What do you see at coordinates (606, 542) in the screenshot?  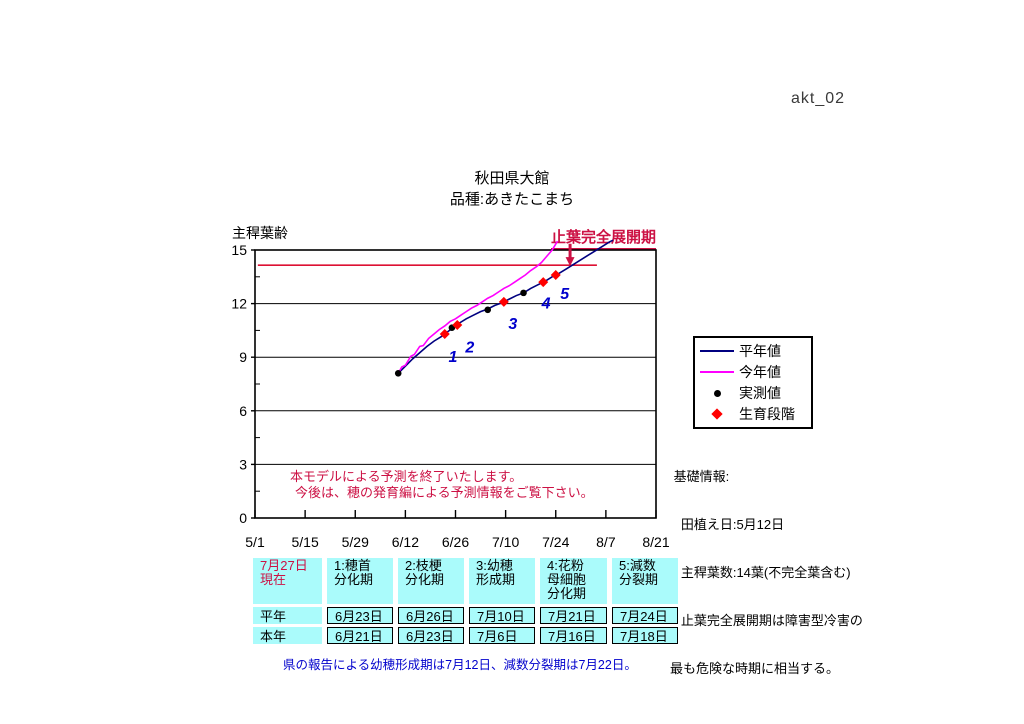 I see `x-tick-label: 8/7` at bounding box center [606, 542].